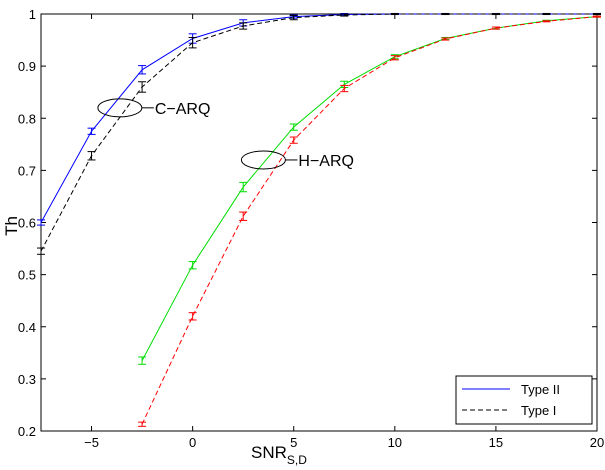  I want to click on y-tick-label: 0.3, so click(27, 379).